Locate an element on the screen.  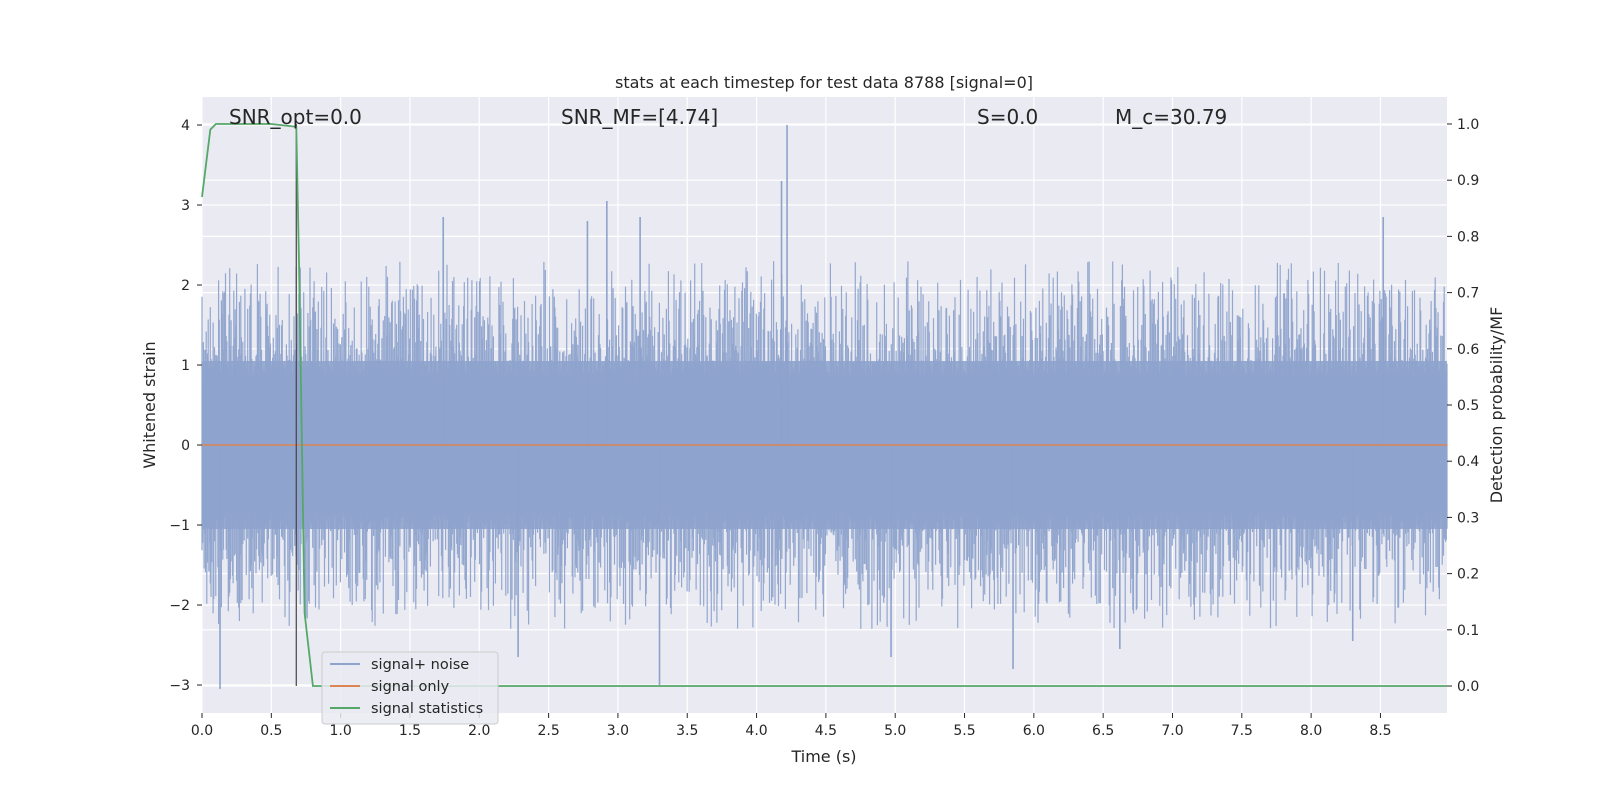
y-right-tick-label: 0.8 is located at coordinates (1468, 237).